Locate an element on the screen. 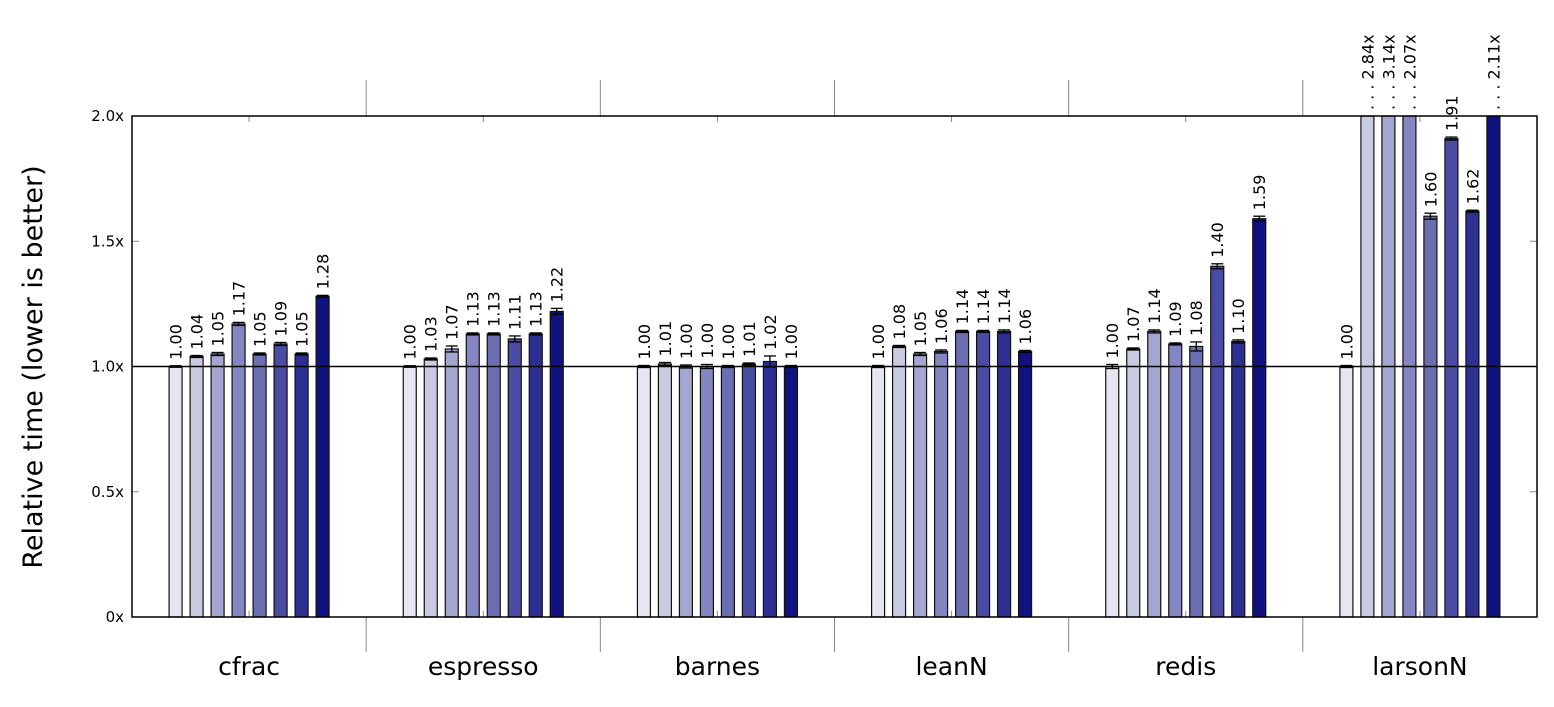  data-label: 1.60 is located at coordinates (1430, 190).